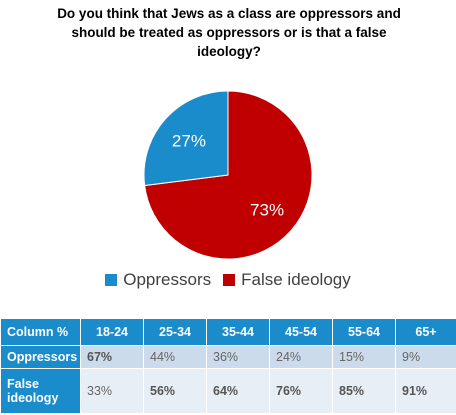 This screenshot has width=456, height=415. I want to click on table-row: Oppressors 67% 44% 36% 24% 15% 9%, so click(228, 357).